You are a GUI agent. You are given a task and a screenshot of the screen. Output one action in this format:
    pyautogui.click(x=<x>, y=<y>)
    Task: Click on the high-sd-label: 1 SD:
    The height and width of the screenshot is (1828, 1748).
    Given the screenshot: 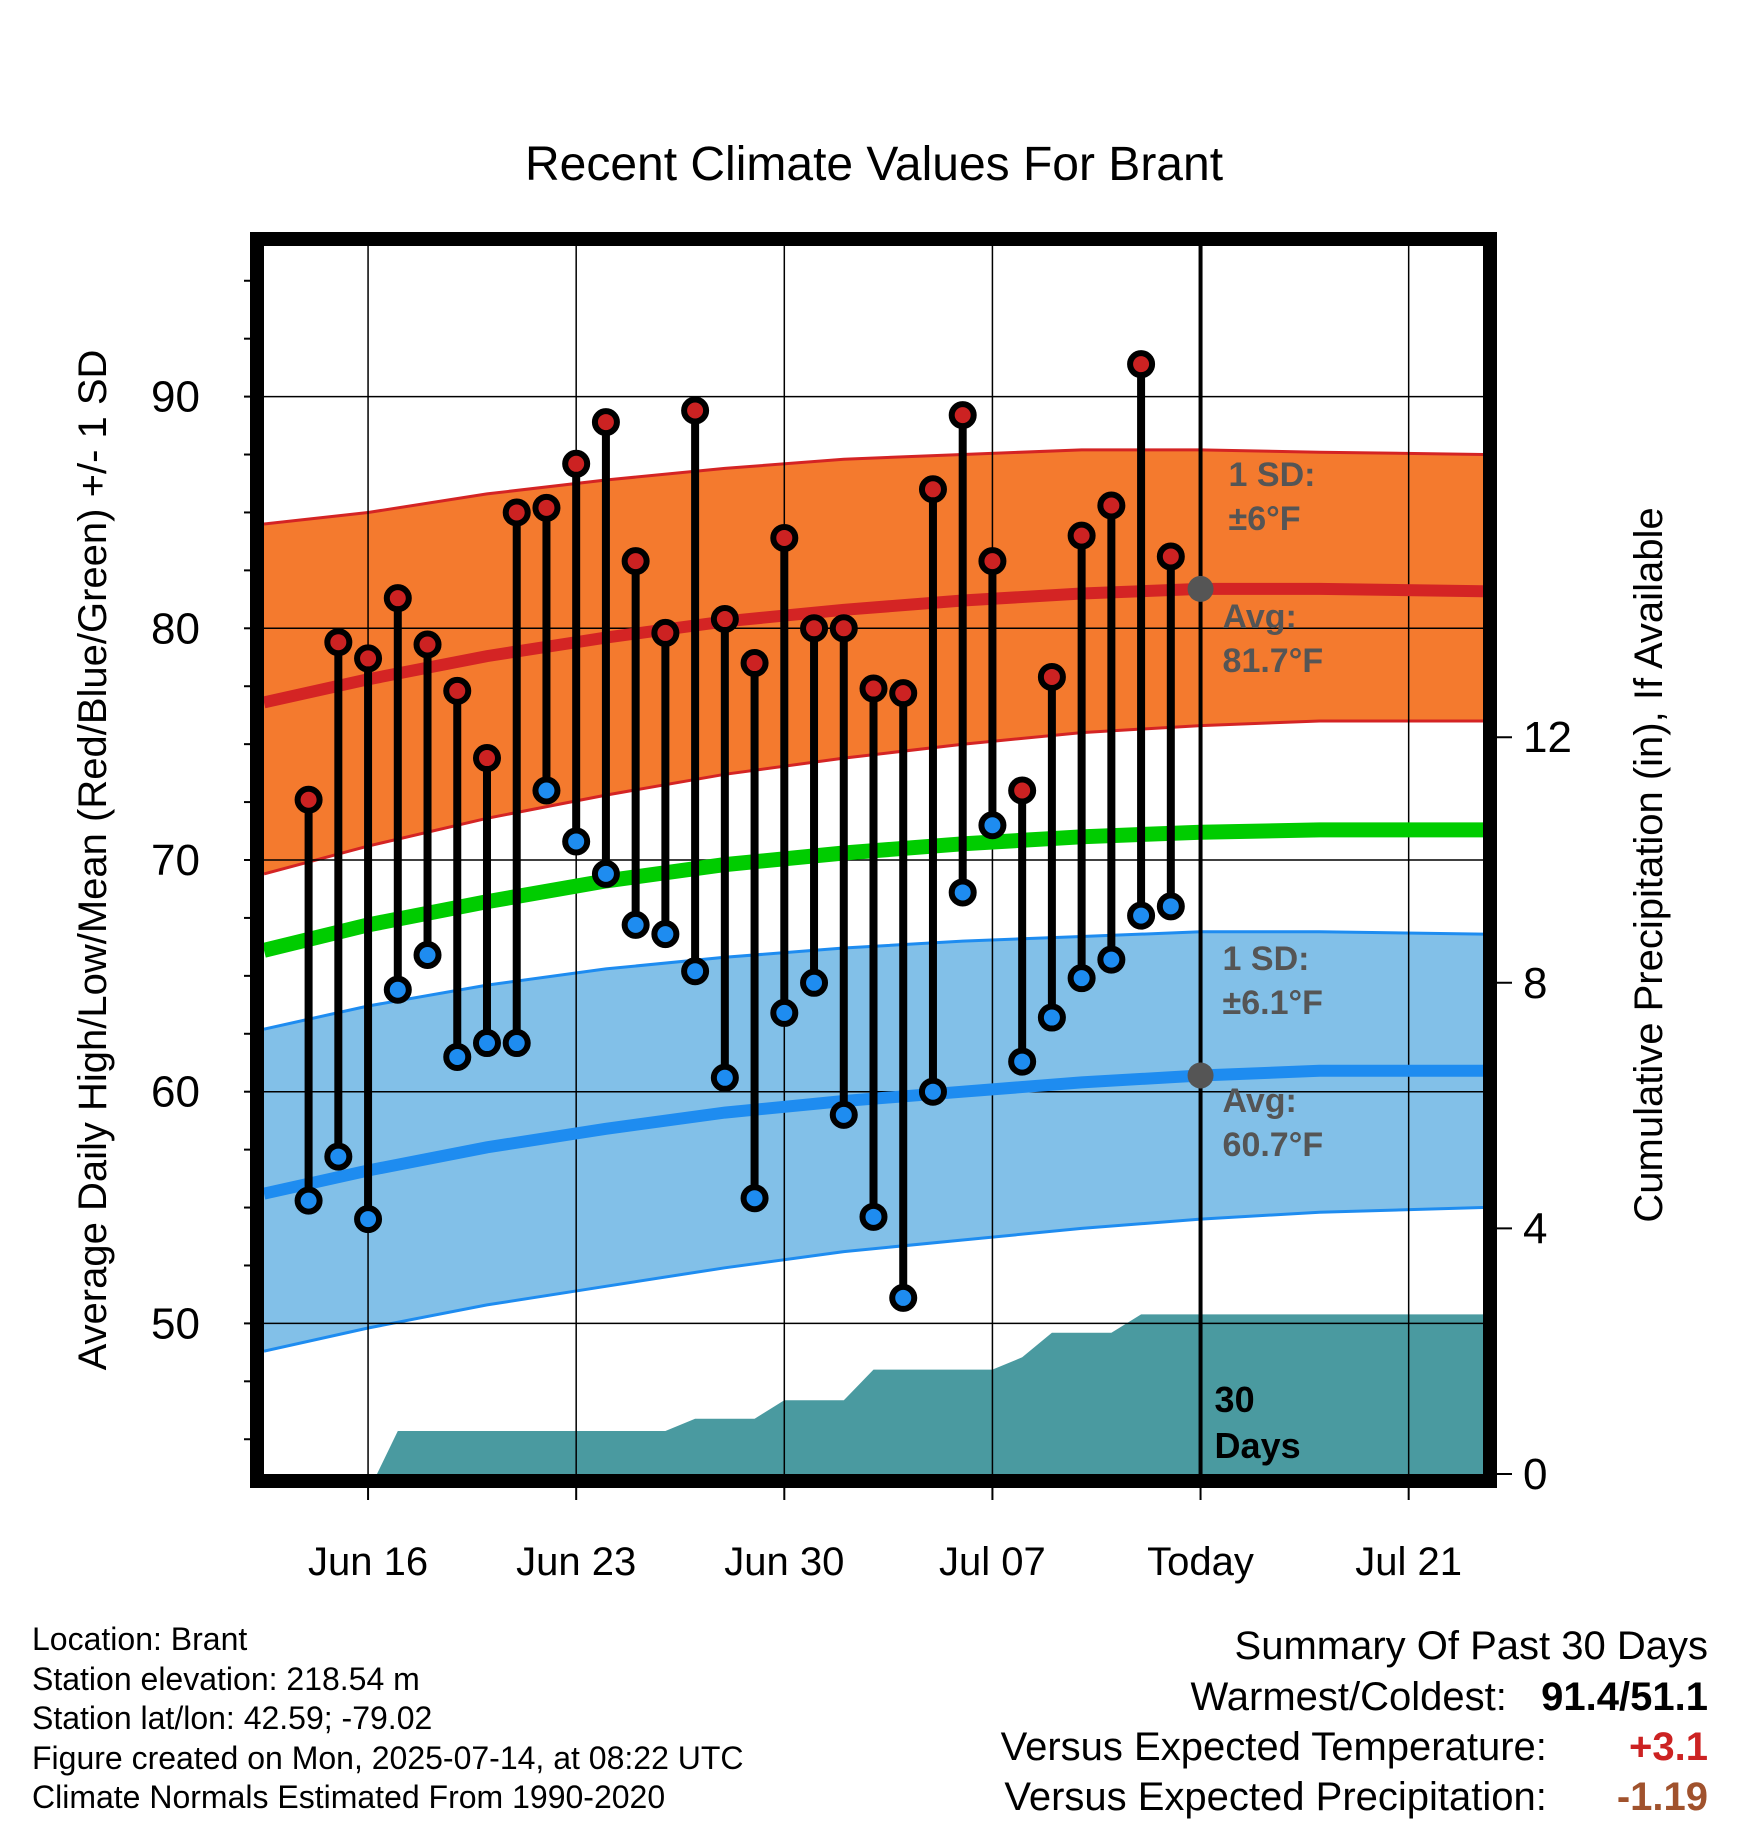 What is the action you would take?
    pyautogui.click(x=1272, y=475)
    